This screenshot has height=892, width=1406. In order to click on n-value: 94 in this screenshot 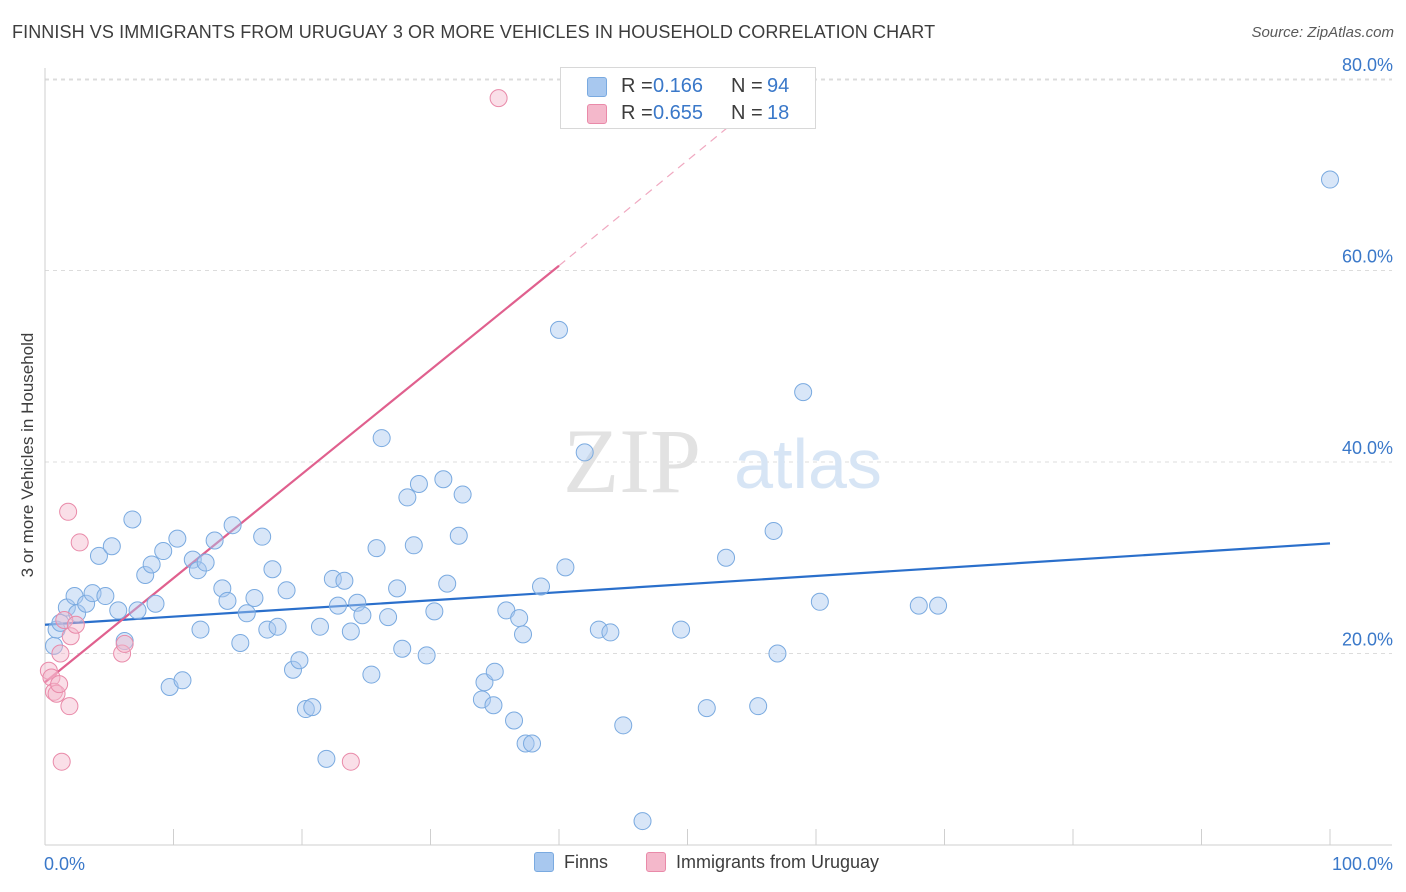, I will do `click(778, 86)`.